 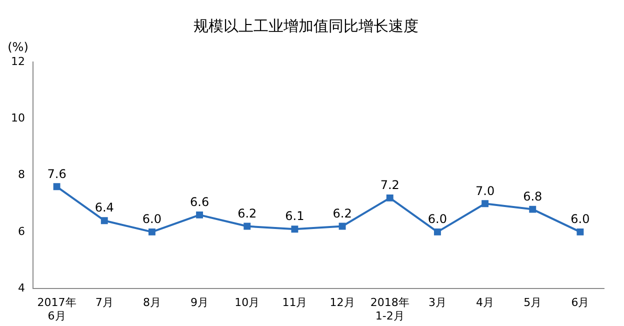 What do you see at coordinates (21, 175) in the screenshot?
I see `y-tick-label: 8` at bounding box center [21, 175].